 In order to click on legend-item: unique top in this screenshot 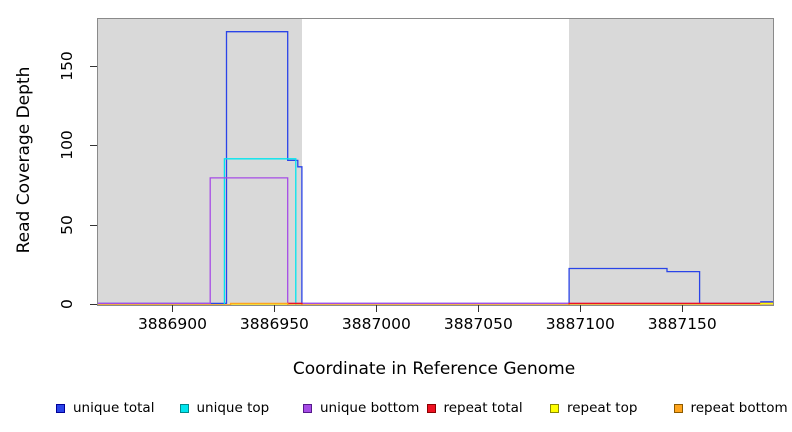, I will do `click(236, 408)`.